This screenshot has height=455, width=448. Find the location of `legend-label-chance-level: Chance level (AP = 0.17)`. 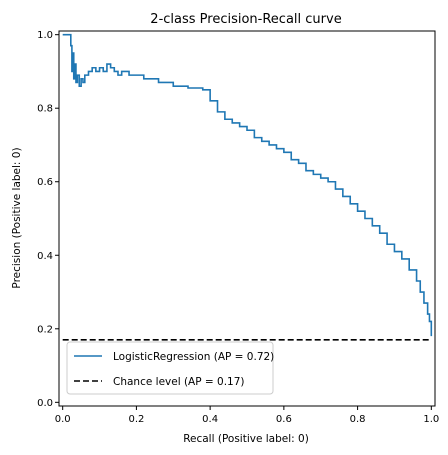

legend-label-chance-level: Chance level (AP = 0.17) is located at coordinates (179, 382).